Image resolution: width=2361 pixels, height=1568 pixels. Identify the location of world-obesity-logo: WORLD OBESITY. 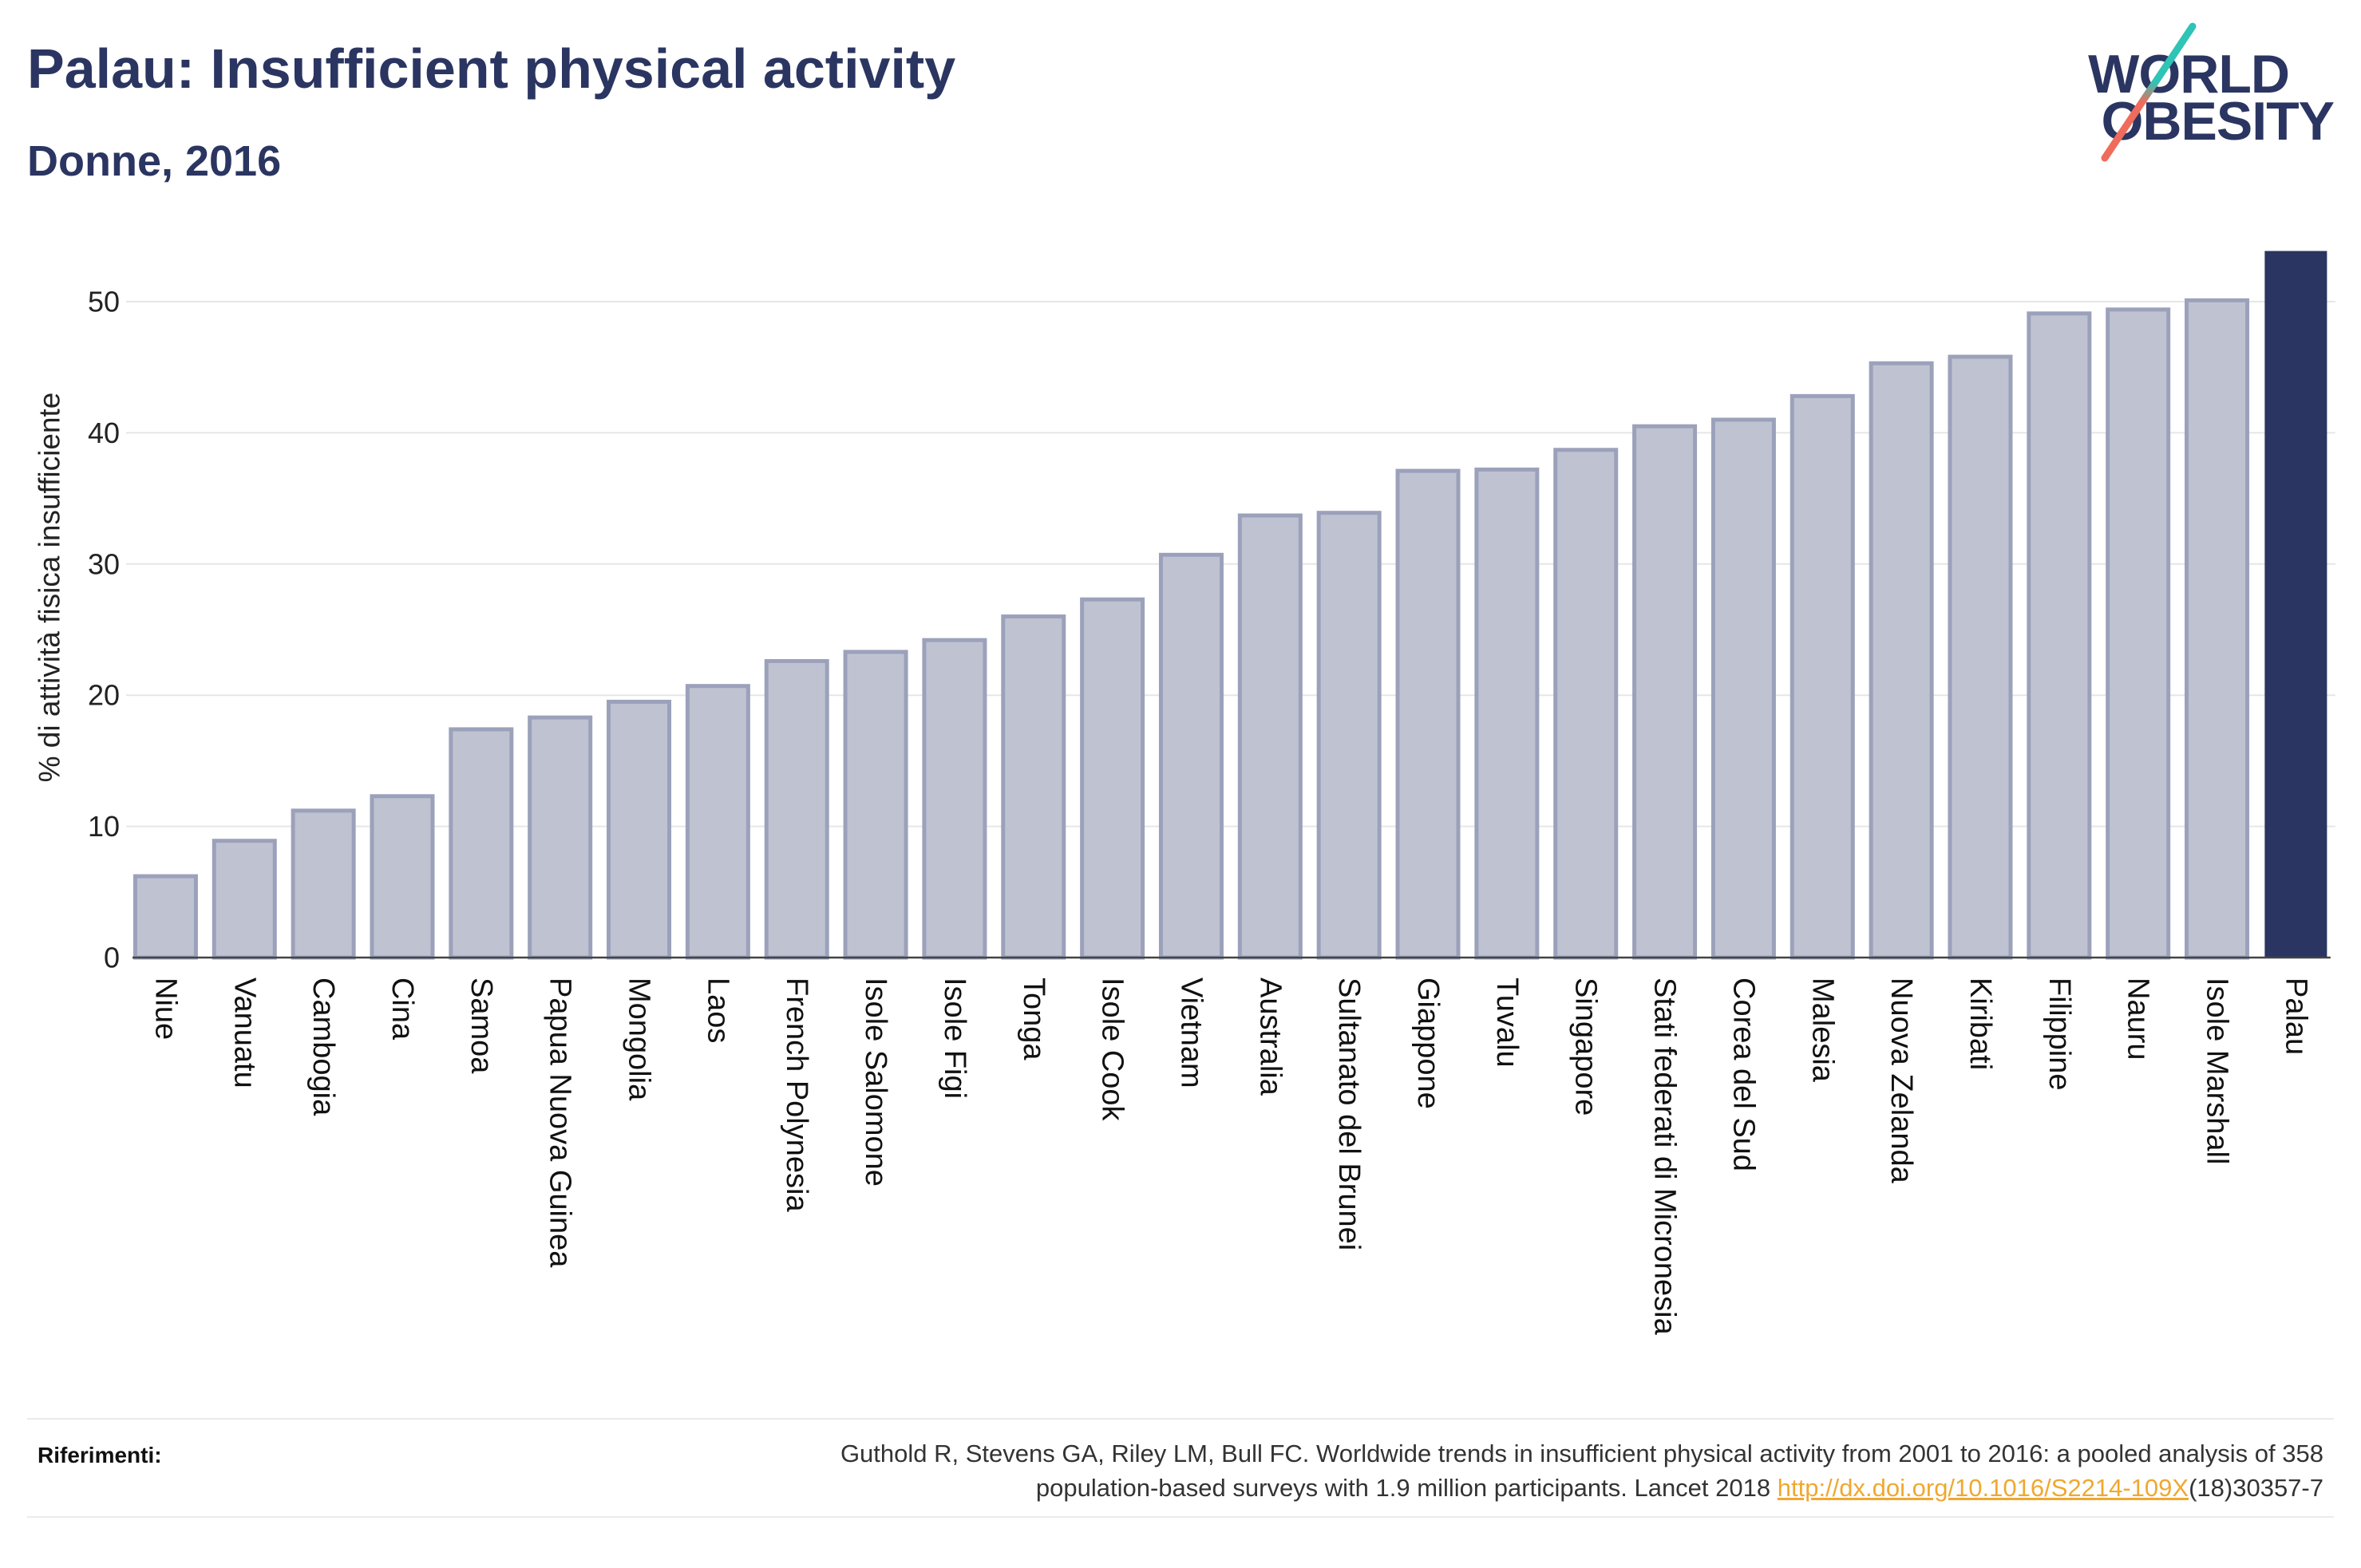
(2211, 92).